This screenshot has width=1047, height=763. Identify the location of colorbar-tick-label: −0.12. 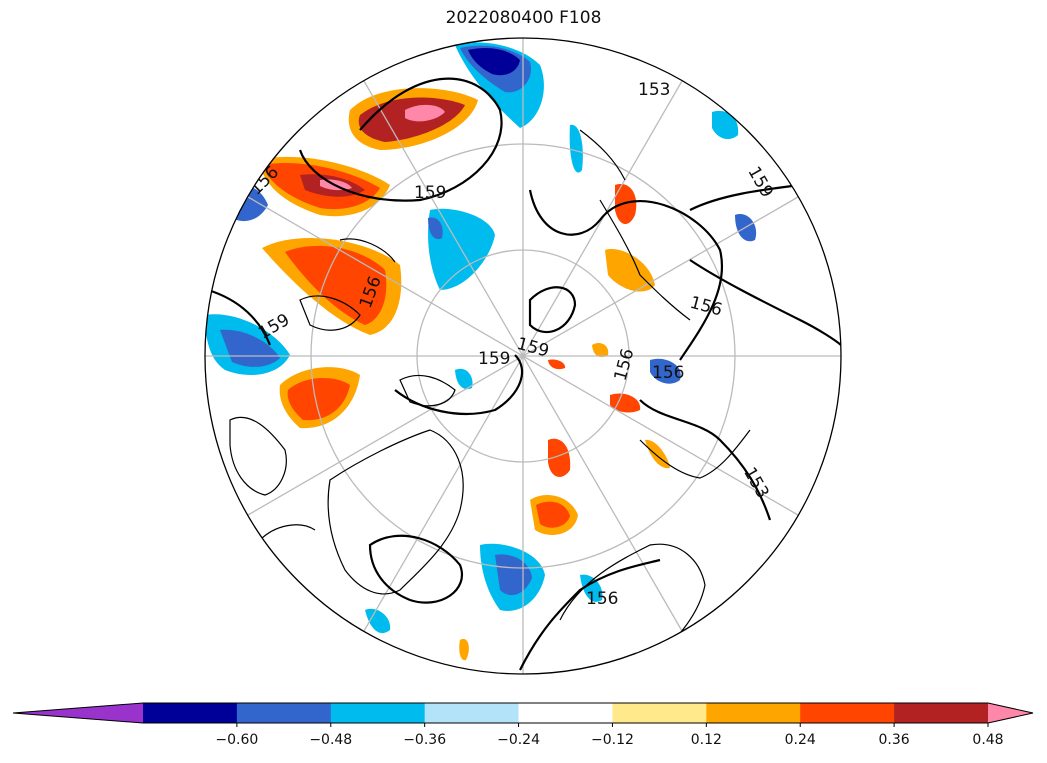
(612, 740).